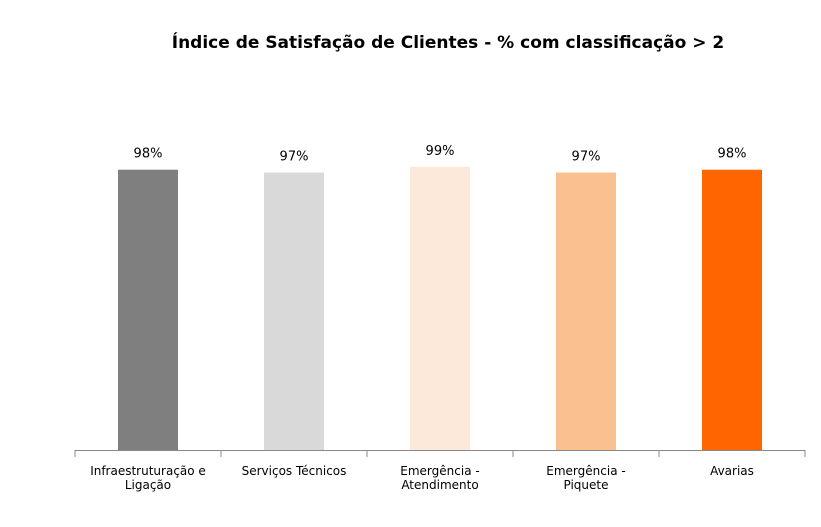  What do you see at coordinates (586, 478) in the screenshot?
I see `x-tick-label: Emergência - Piquete` at bounding box center [586, 478].